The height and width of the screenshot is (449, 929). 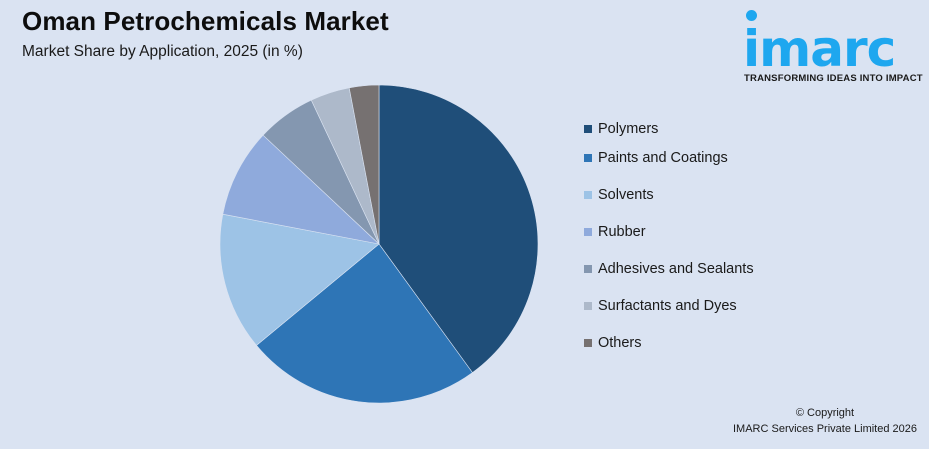 What do you see at coordinates (301, 189) in the screenshot?
I see `pie-slice-rubber` at bounding box center [301, 189].